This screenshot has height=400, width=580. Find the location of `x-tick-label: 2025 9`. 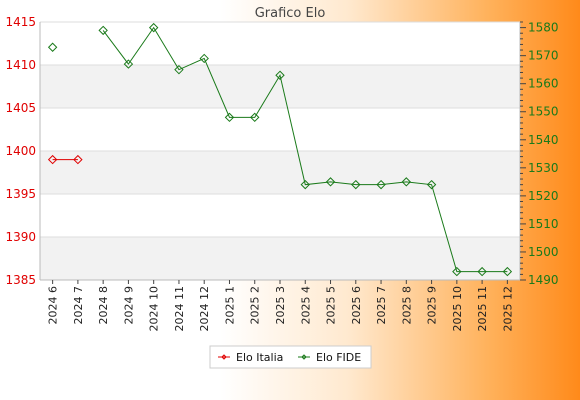

x-tick-label: 2025 9 is located at coordinates (432, 305).